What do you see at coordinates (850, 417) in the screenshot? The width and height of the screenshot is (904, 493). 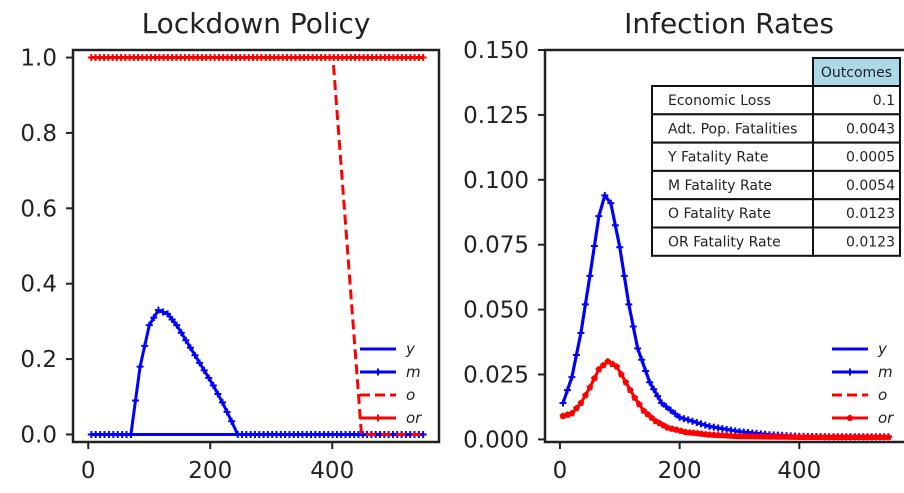 I see `legend-marker-or` at bounding box center [850, 417].